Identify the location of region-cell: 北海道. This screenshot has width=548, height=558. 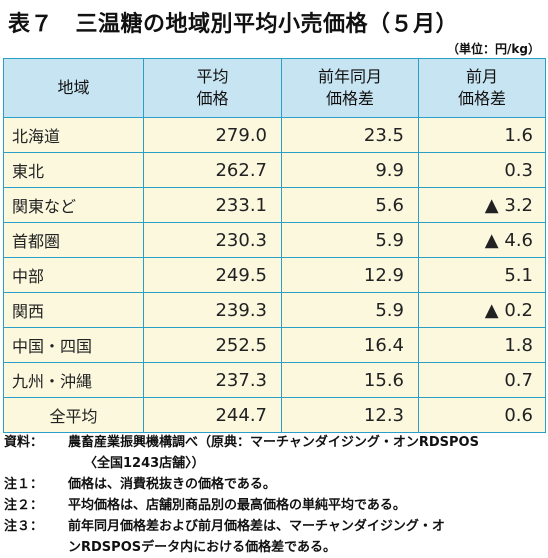
(73, 135).